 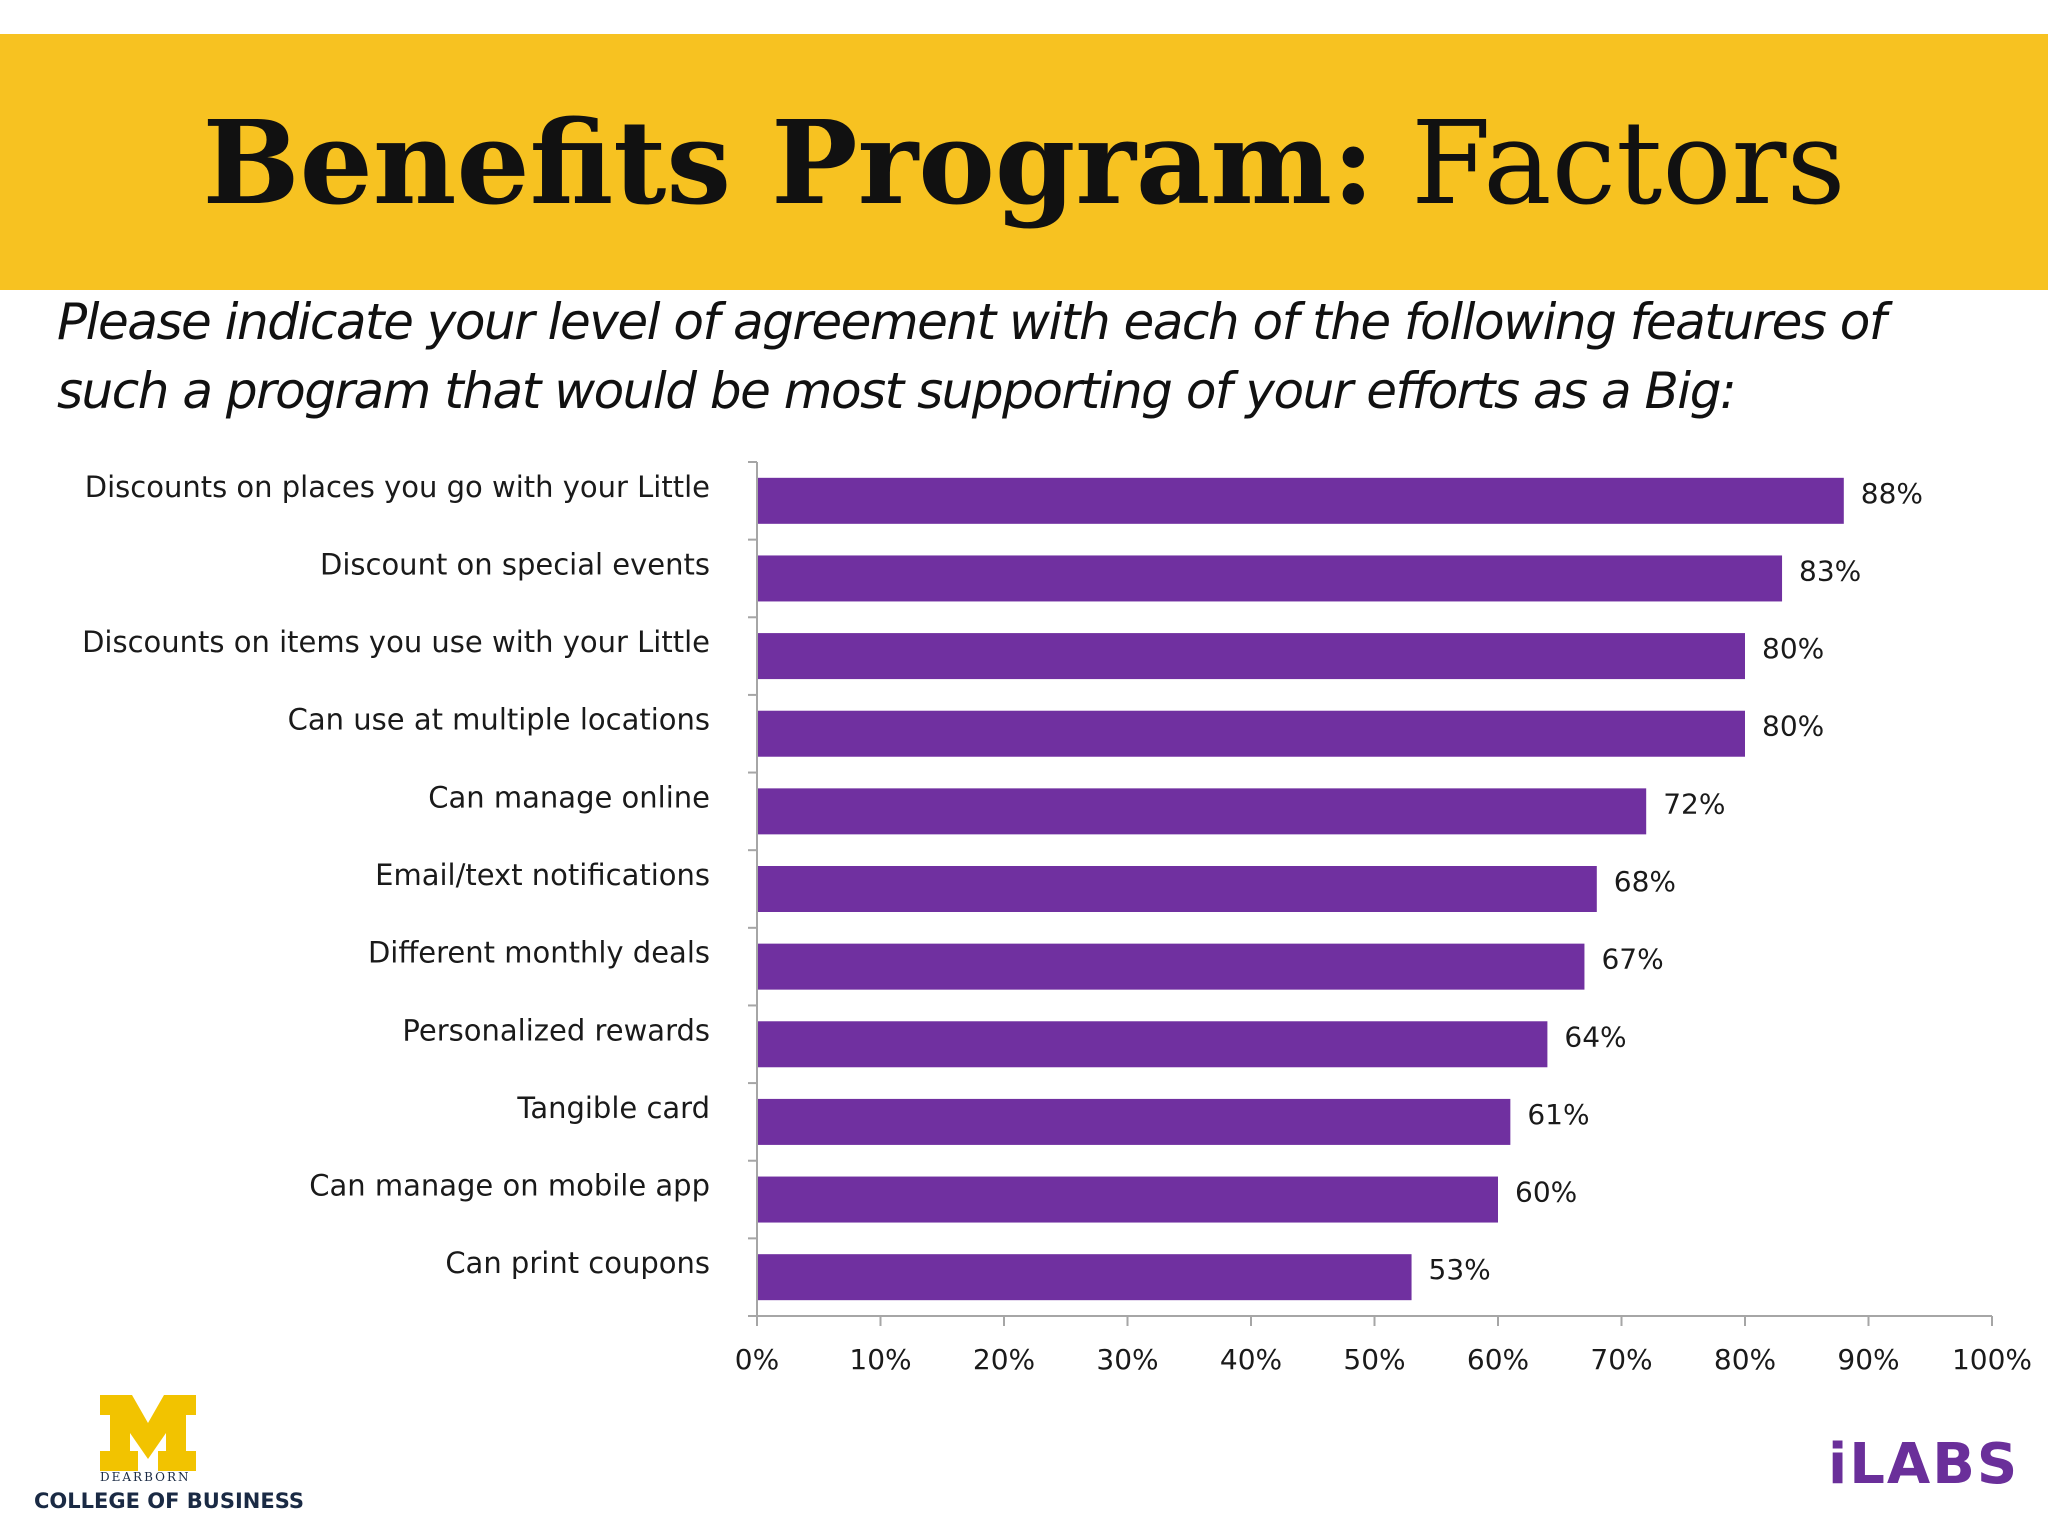 What do you see at coordinates (1892, 493) in the screenshot?
I see `data-label: 88%` at bounding box center [1892, 493].